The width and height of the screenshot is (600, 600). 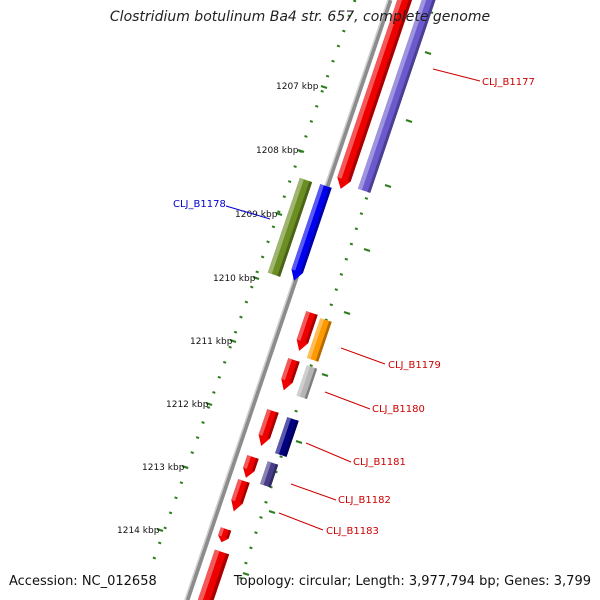 What do you see at coordinates (508, 82) in the screenshot?
I see `gene-label-b1177: CLJ_B1177` at bounding box center [508, 82].